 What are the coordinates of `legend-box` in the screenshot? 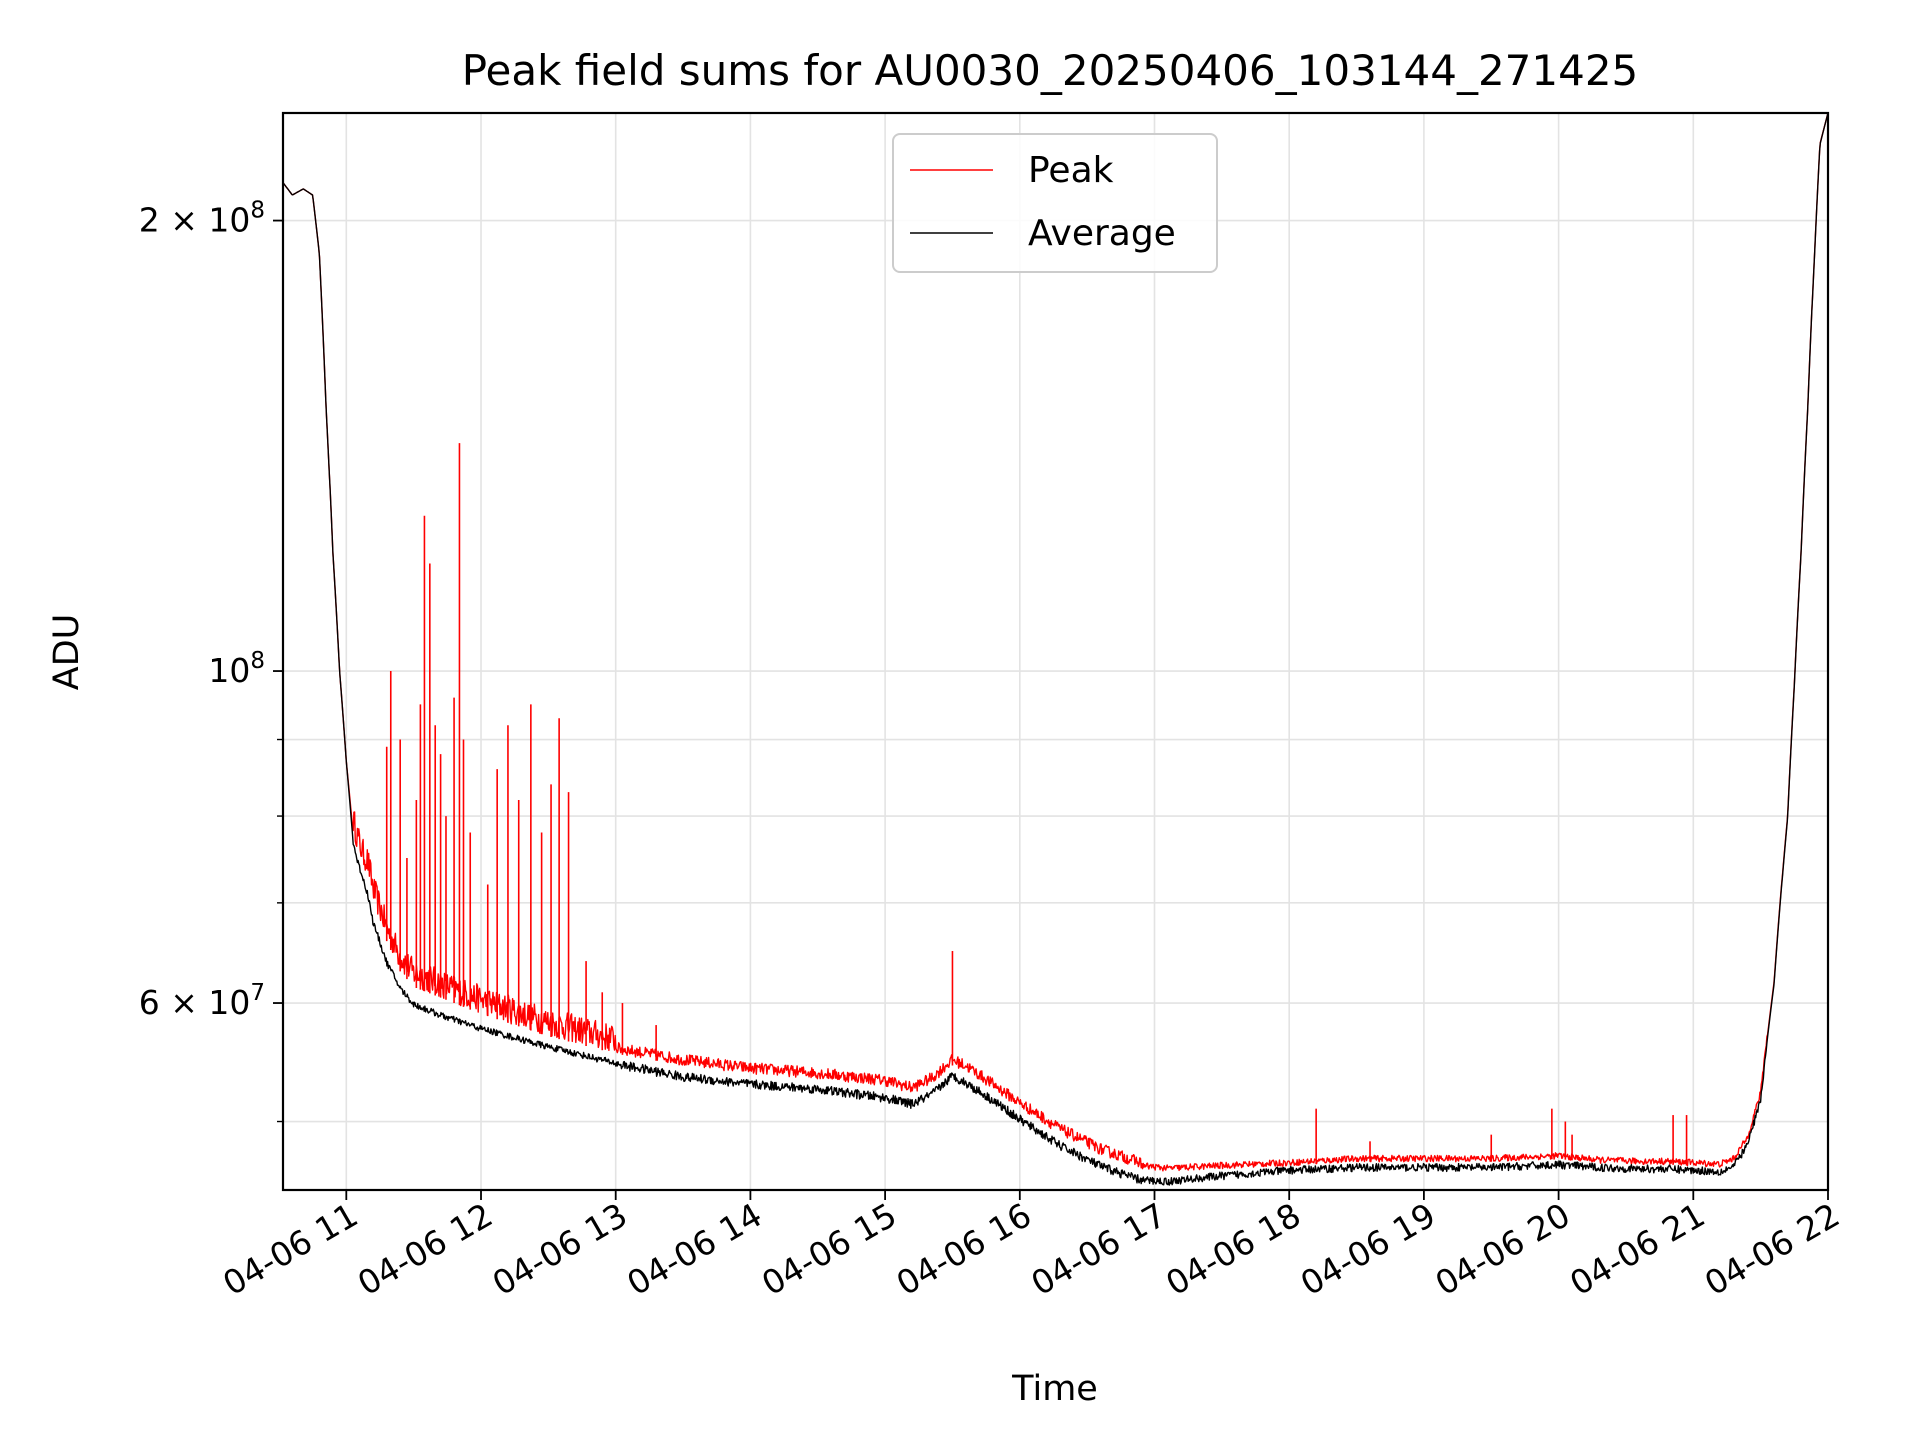 It's located at (1055, 203).